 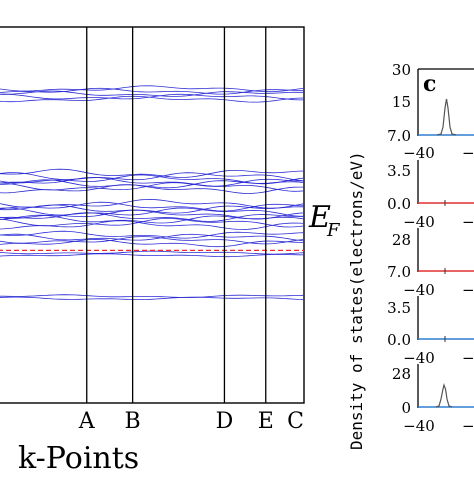 I want to click on dos-subplot-2-ytick-35: 3.5, so click(x=399, y=171).